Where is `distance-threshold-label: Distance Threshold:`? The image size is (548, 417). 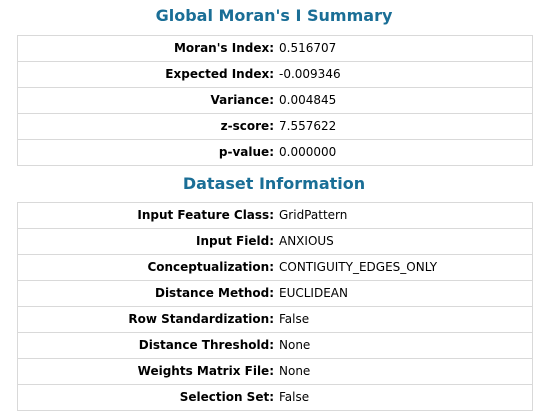
distance-threshold-label: Distance Threshold: is located at coordinates (147, 345).